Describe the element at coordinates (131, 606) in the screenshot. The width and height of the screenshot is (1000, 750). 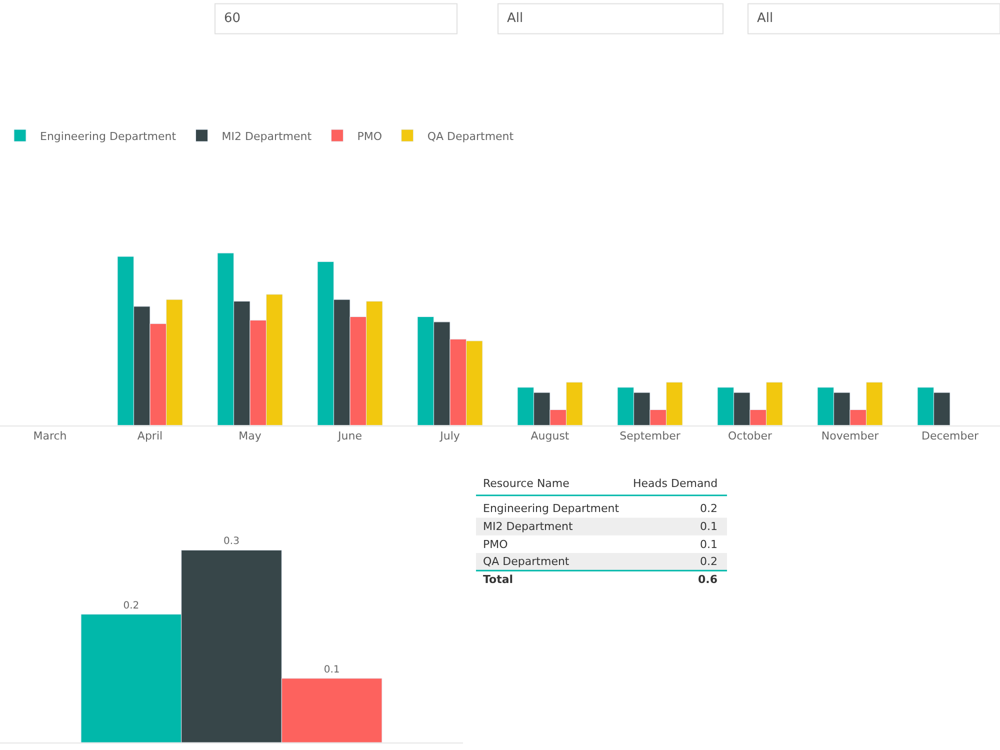
I see `data-label: 0.2` at that location.